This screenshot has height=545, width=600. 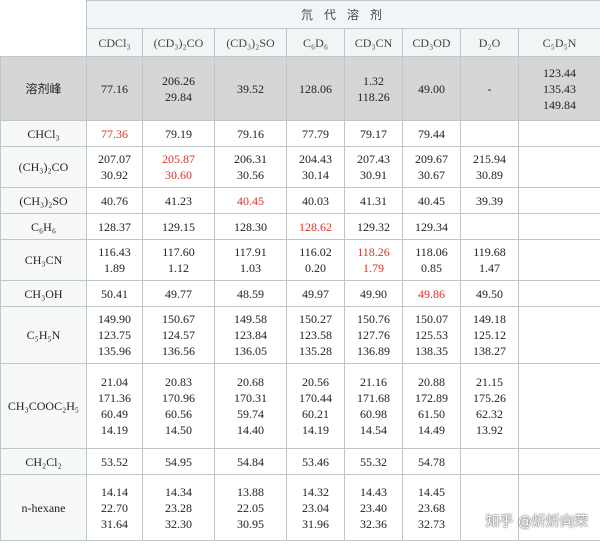 I want to click on shift-value: 207.43, so click(x=373, y=159).